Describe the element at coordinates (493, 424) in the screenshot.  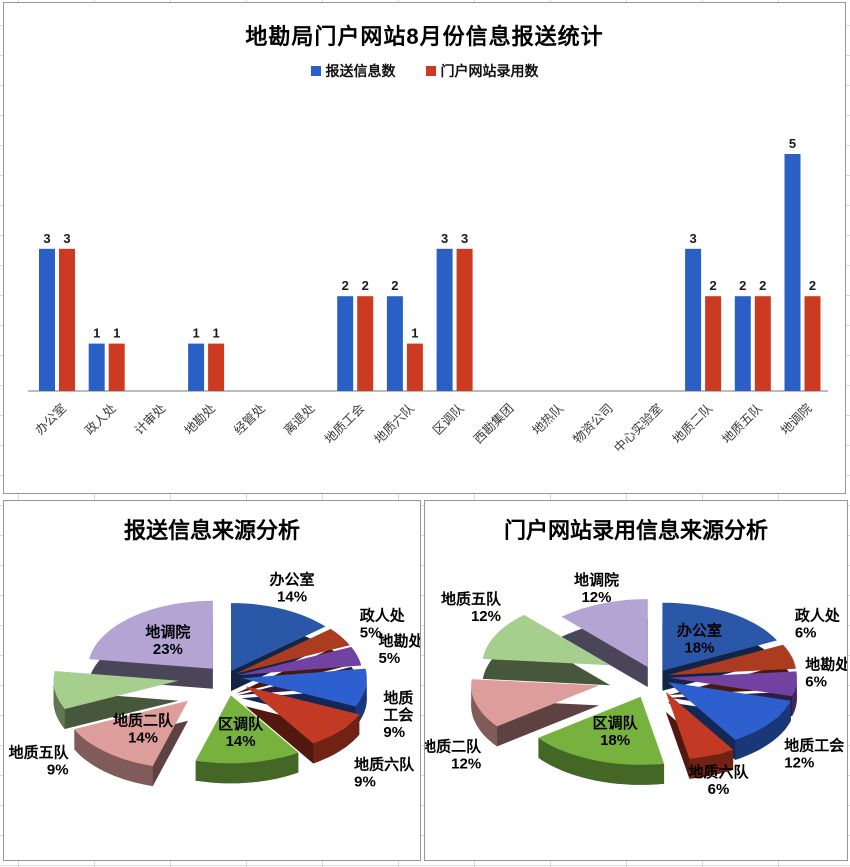
I see `category-label: 西勘集团` at that location.